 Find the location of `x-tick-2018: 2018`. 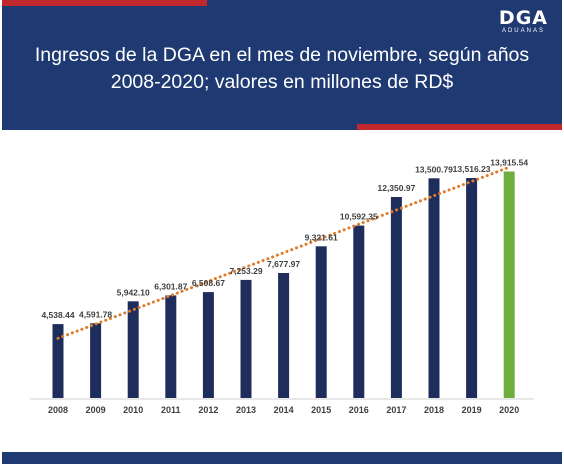

x-tick-2018: 2018 is located at coordinates (434, 410).